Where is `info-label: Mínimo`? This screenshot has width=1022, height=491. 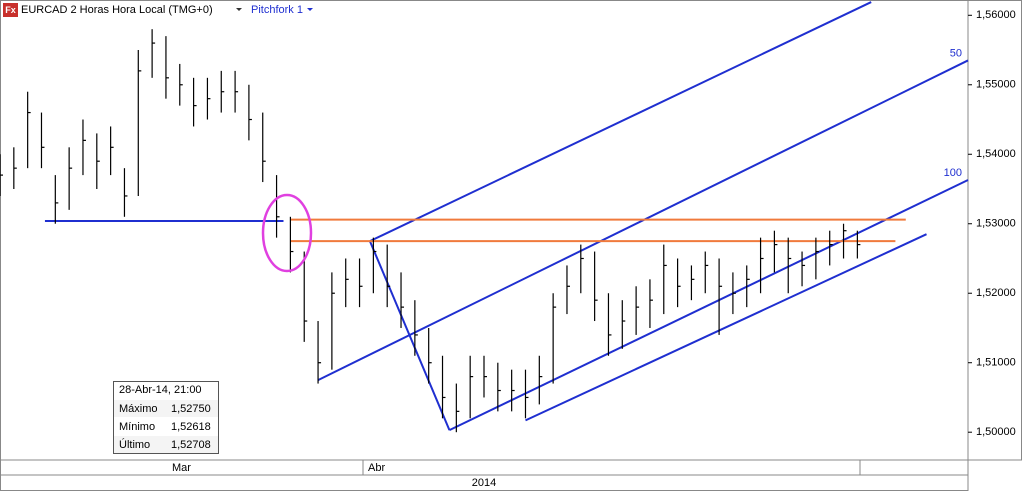 info-label: Mínimo is located at coordinates (137, 427).